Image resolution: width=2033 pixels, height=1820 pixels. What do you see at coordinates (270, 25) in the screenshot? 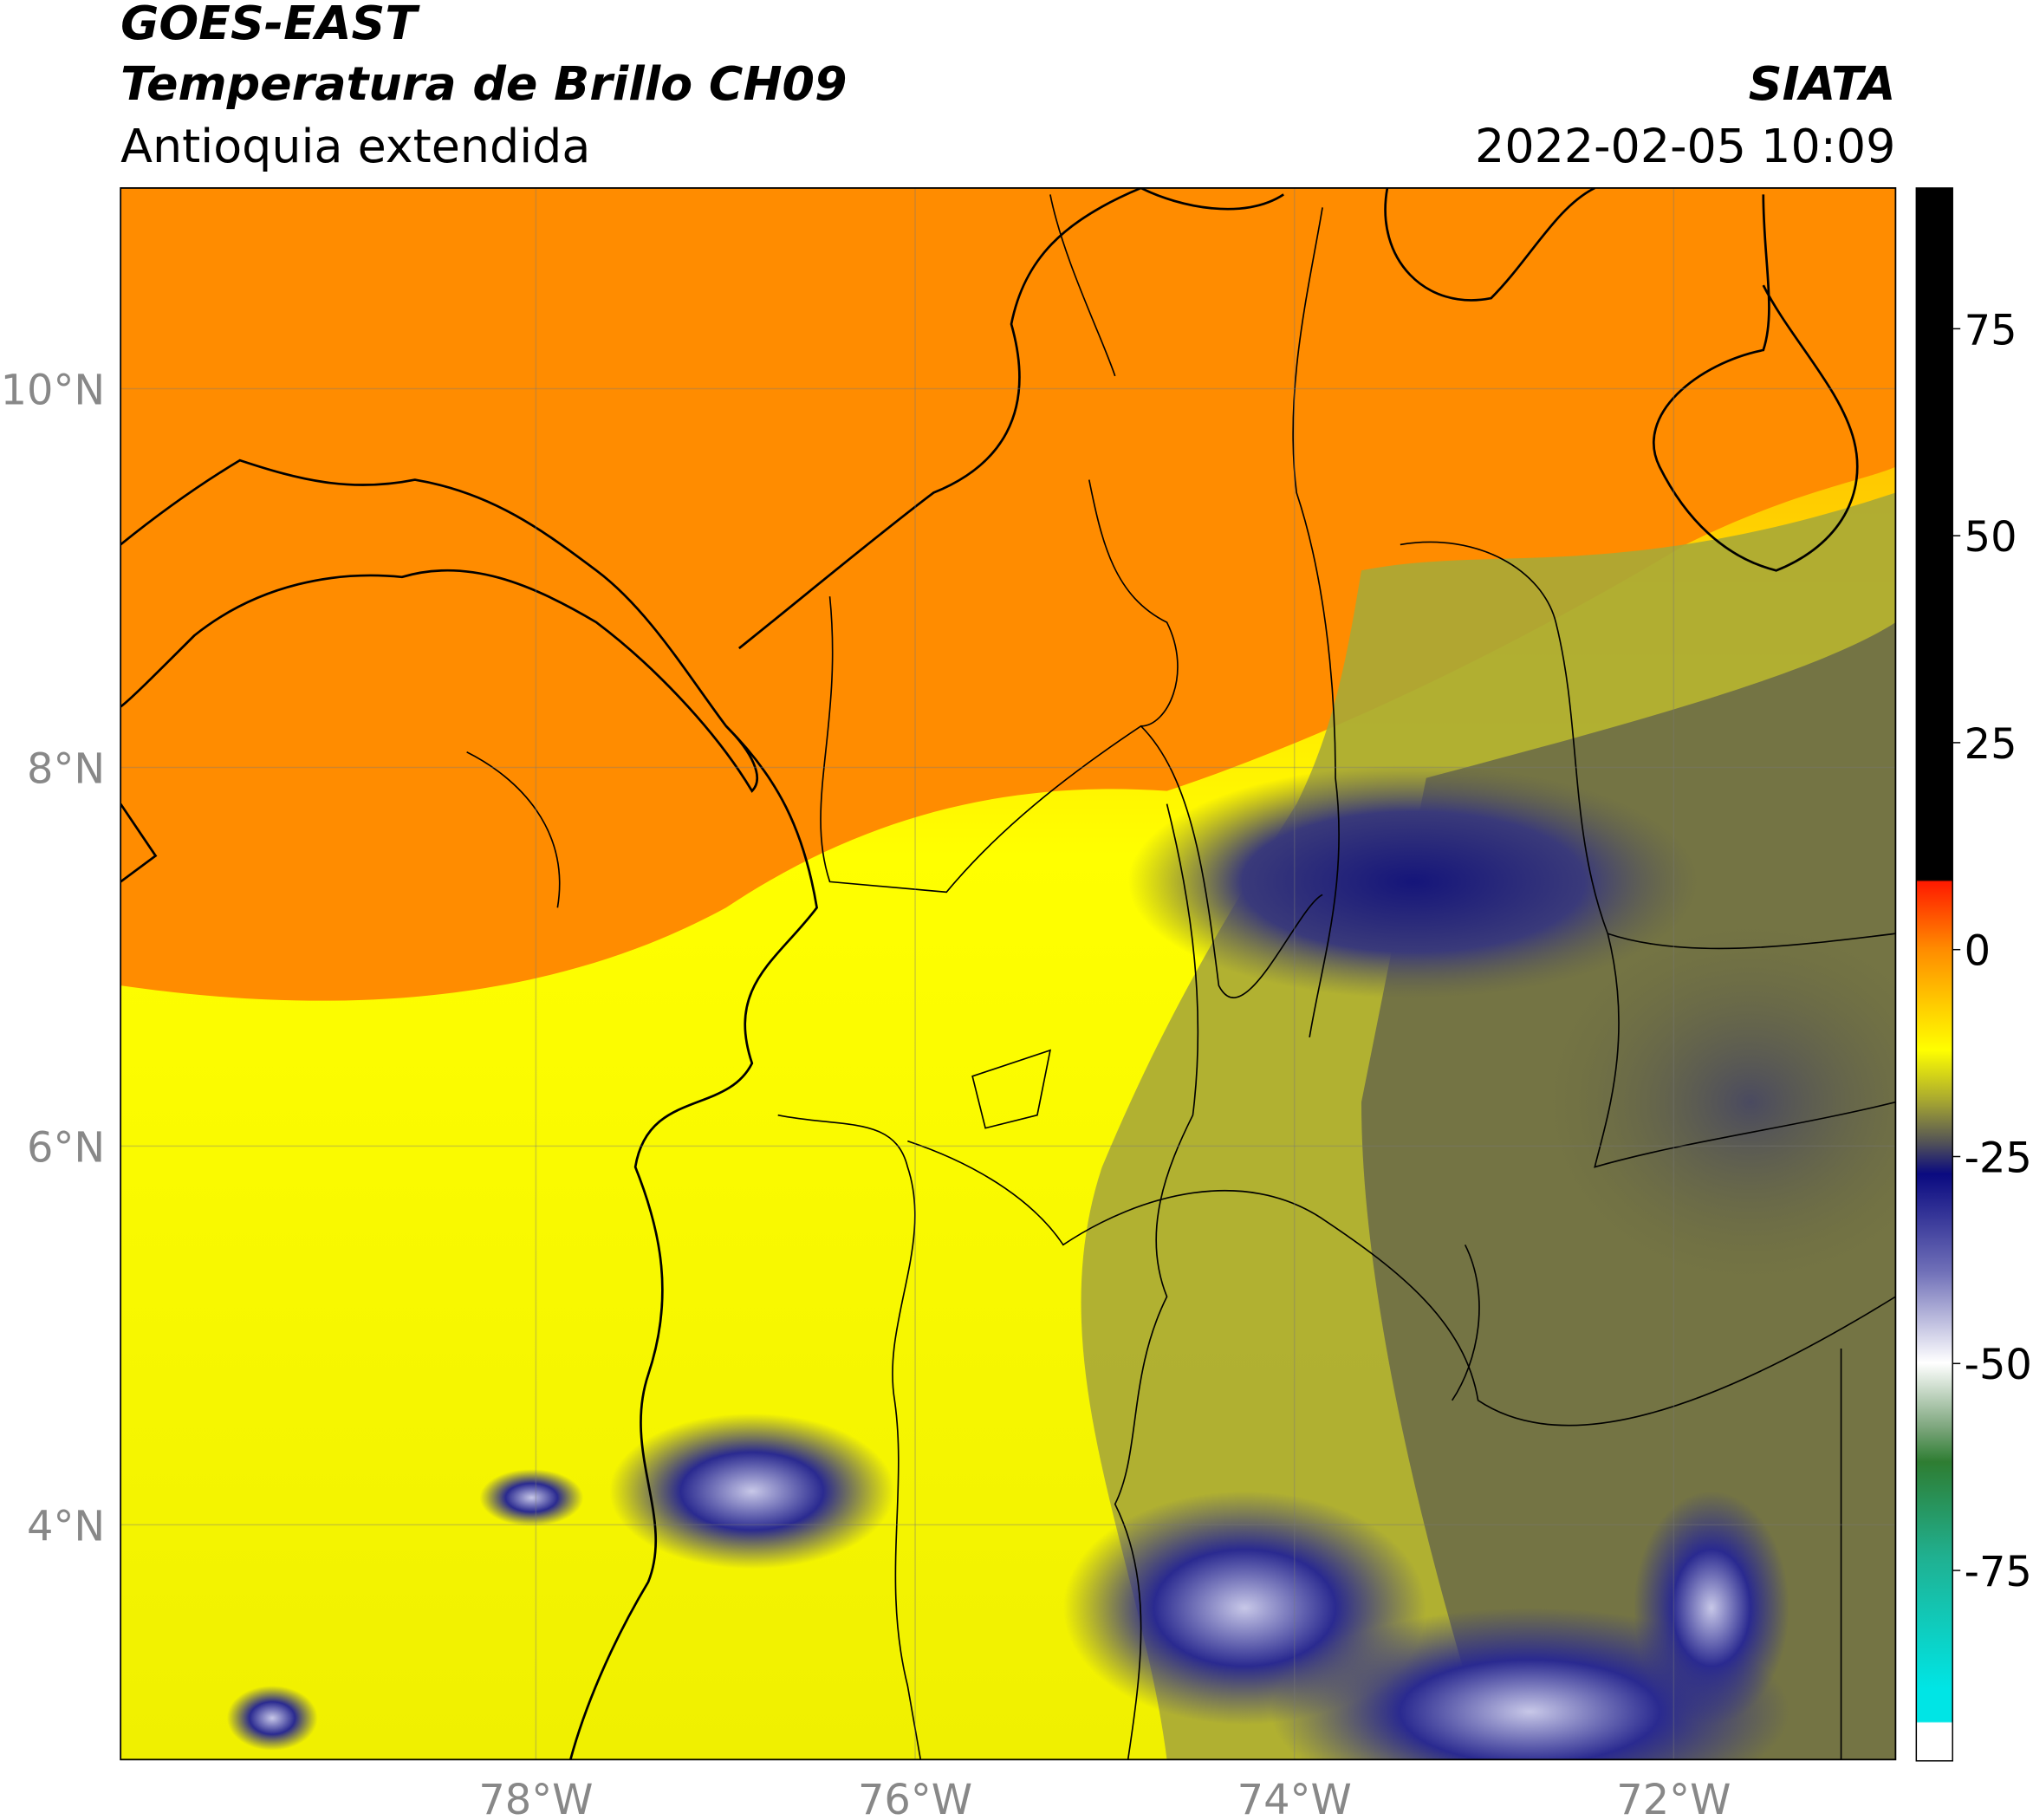
I see `source-title: GOES-EAST` at bounding box center [270, 25].